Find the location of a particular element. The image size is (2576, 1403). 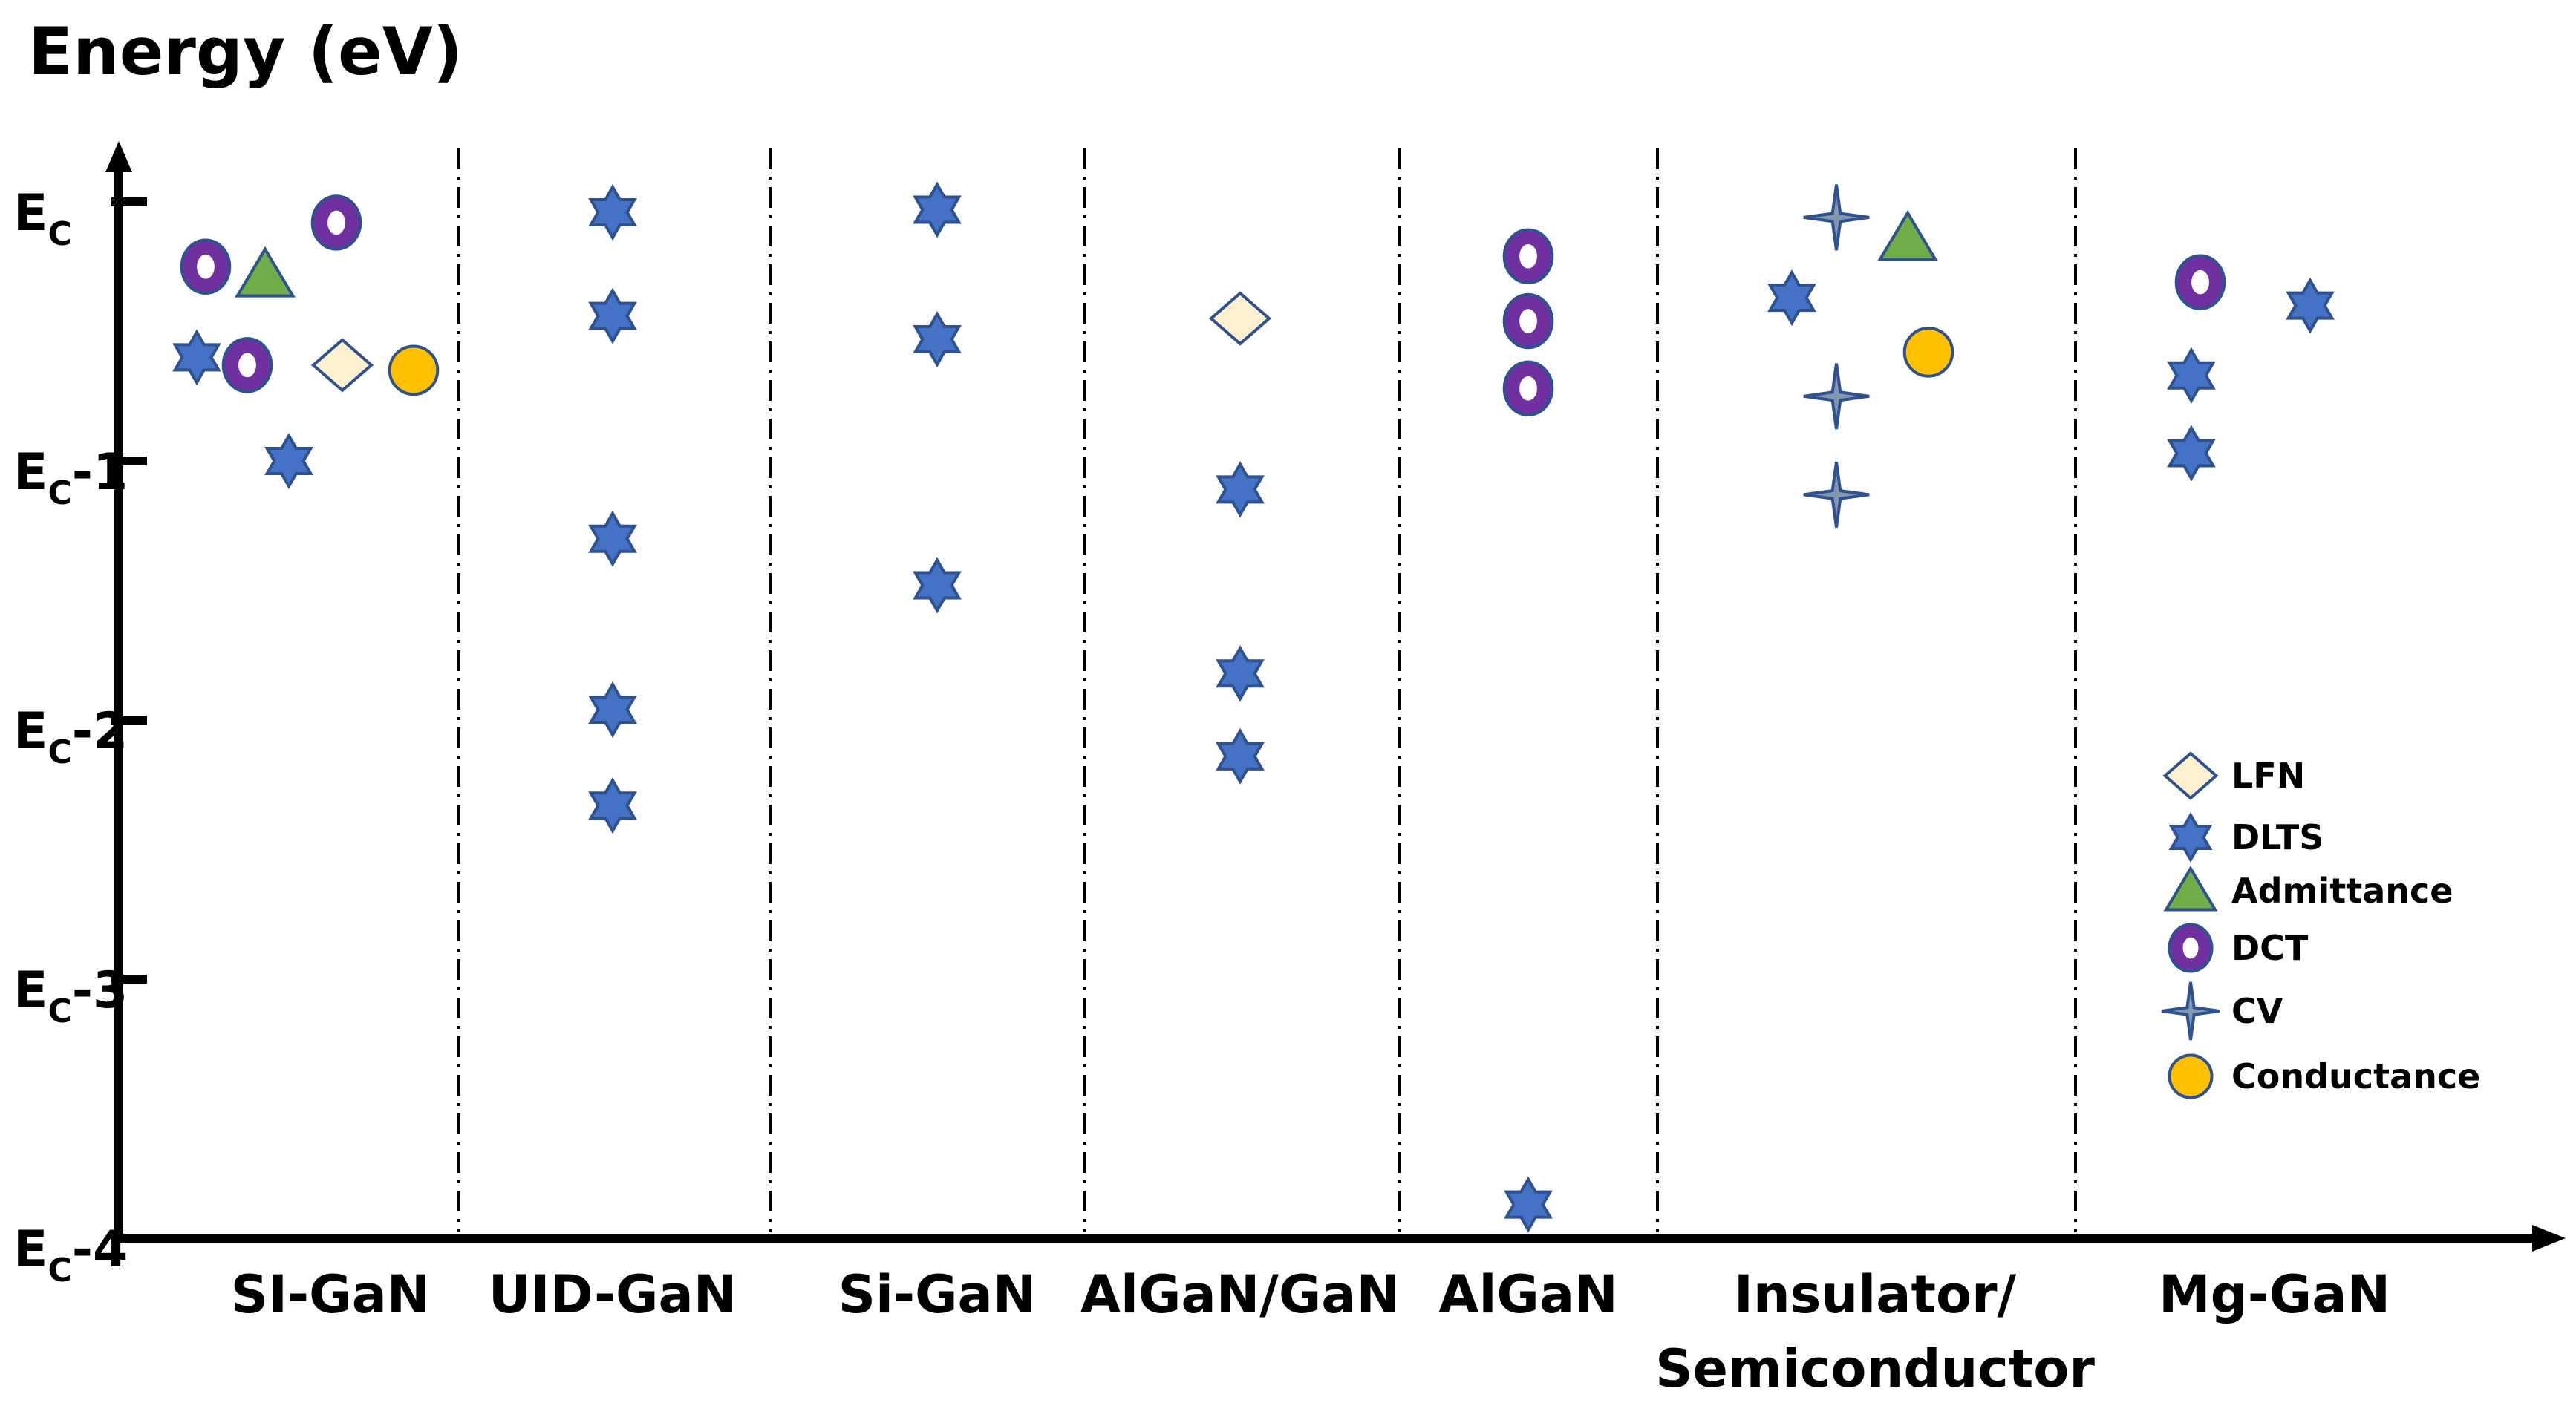

category-label-si-gan: Si-GaN is located at coordinates (937, 1294).